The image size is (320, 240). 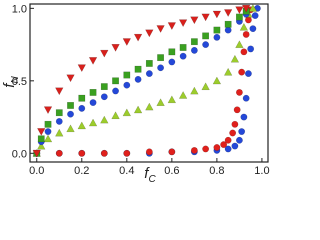 I want to click on x-label-main: f, so click(x=147, y=173).